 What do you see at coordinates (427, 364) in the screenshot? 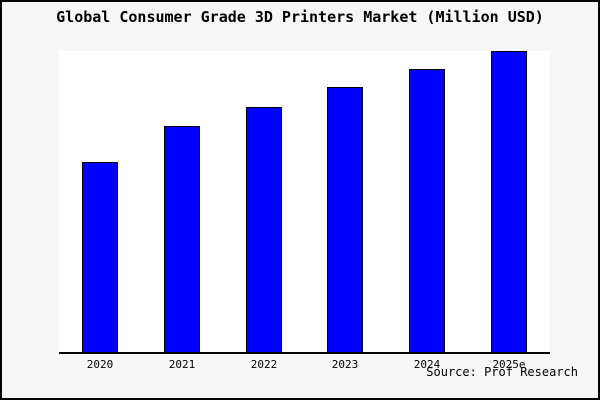
I see `x-tick-label-2024: 2024` at bounding box center [427, 364].